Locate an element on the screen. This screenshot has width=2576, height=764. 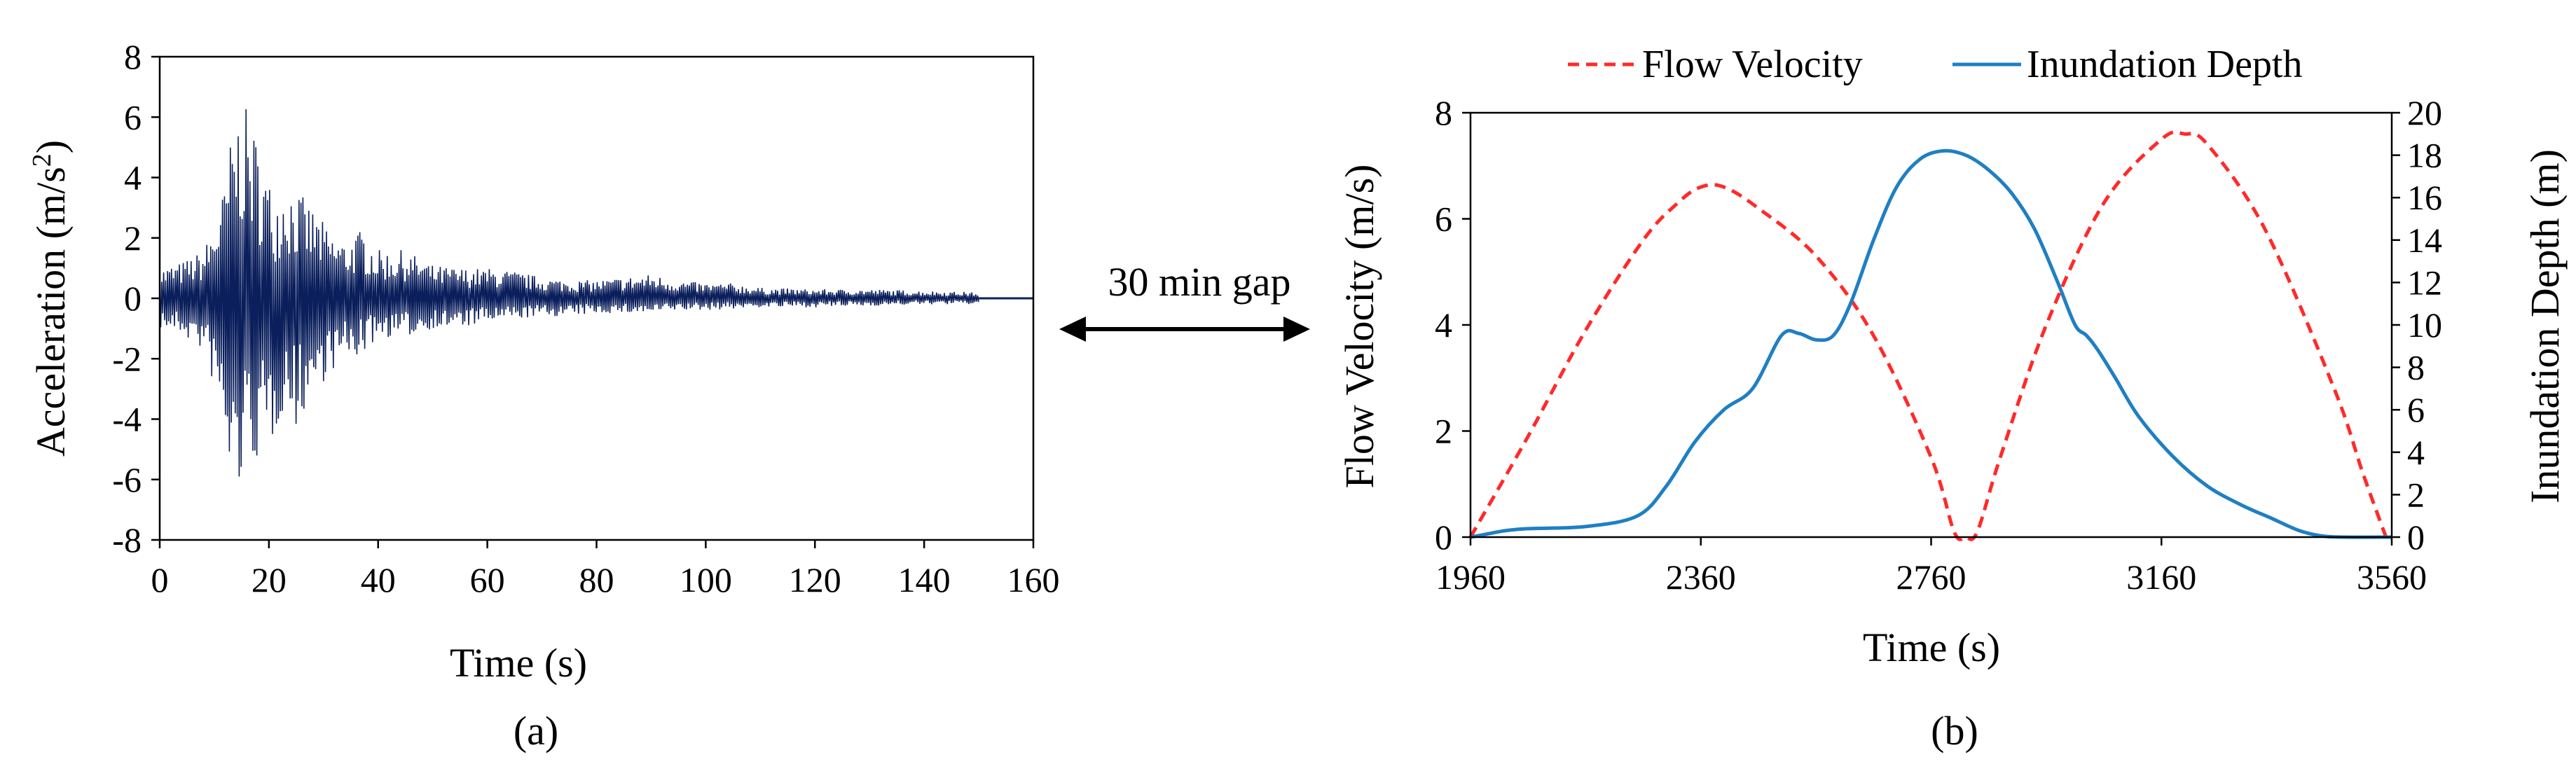
gap-annotation-label: 30 min gap is located at coordinates (1199, 282).